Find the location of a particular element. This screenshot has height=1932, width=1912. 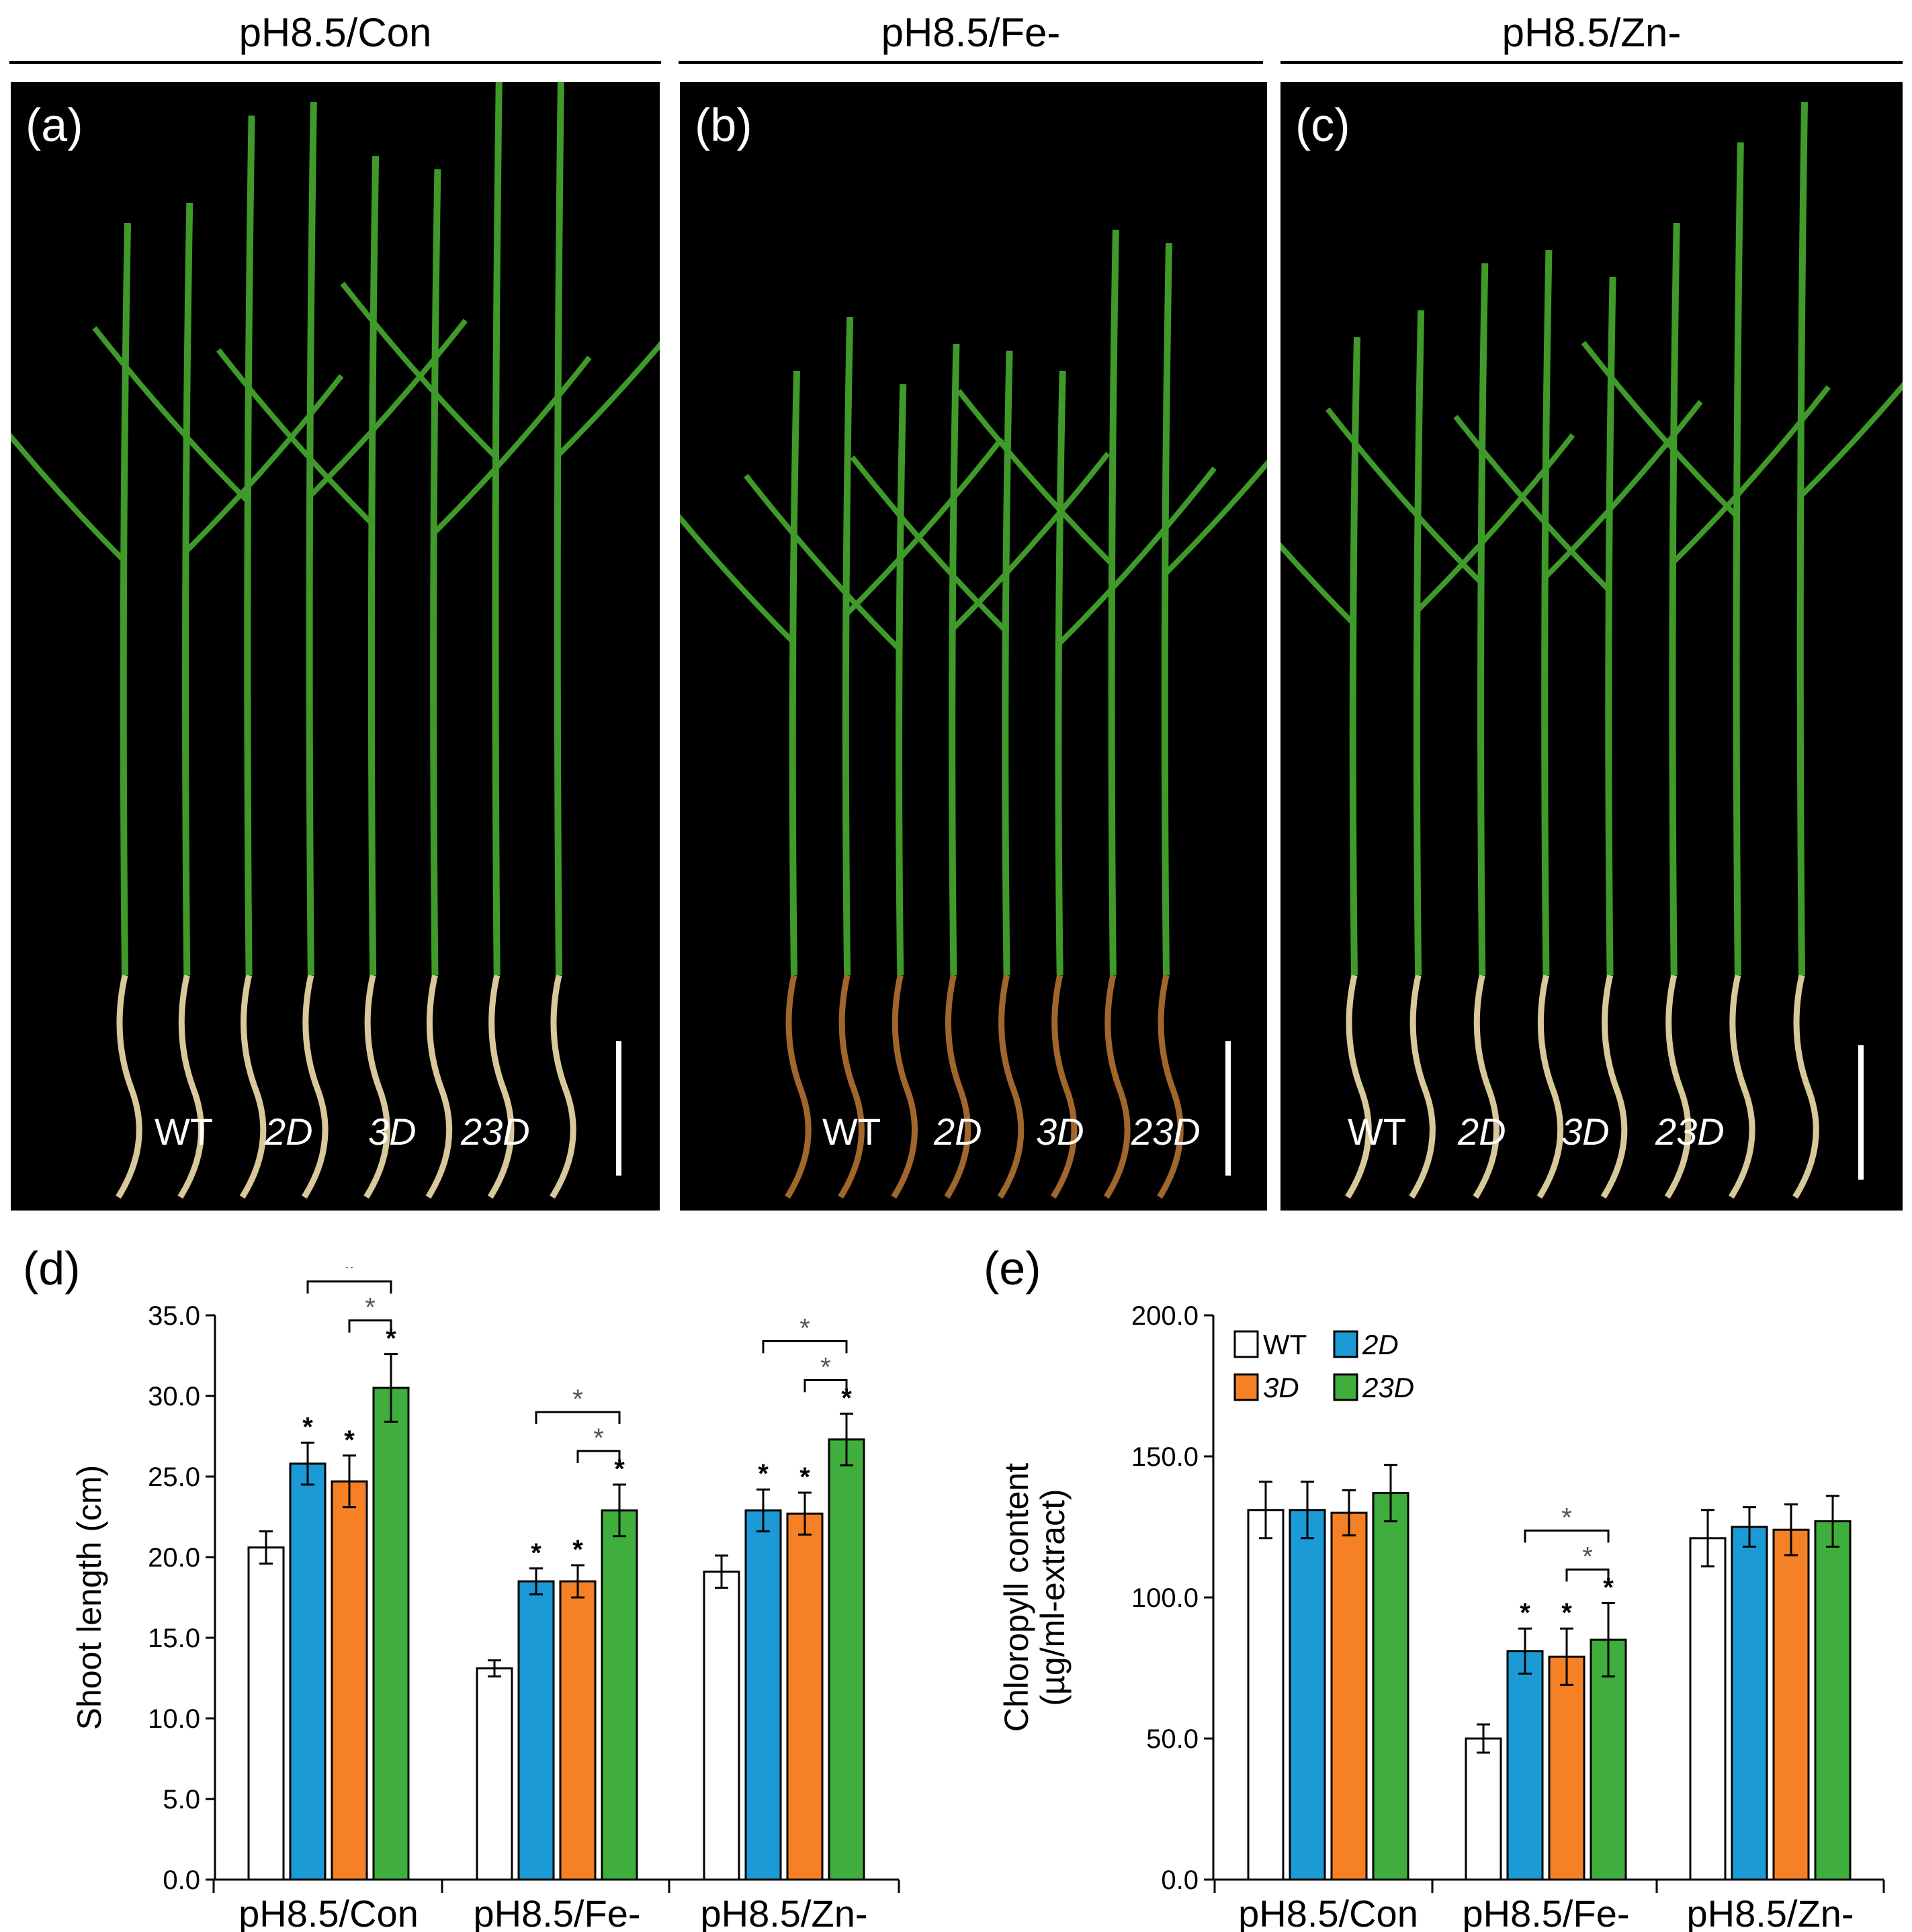

y-tick-label: 25.0 is located at coordinates (174, 1477).